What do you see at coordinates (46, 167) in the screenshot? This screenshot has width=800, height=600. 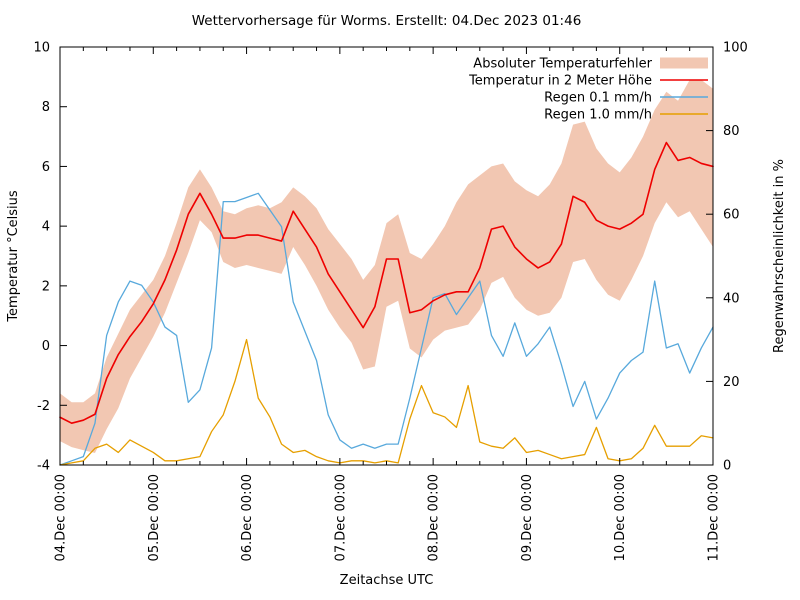 I see `y-left-tick-label: 6` at bounding box center [46, 167].